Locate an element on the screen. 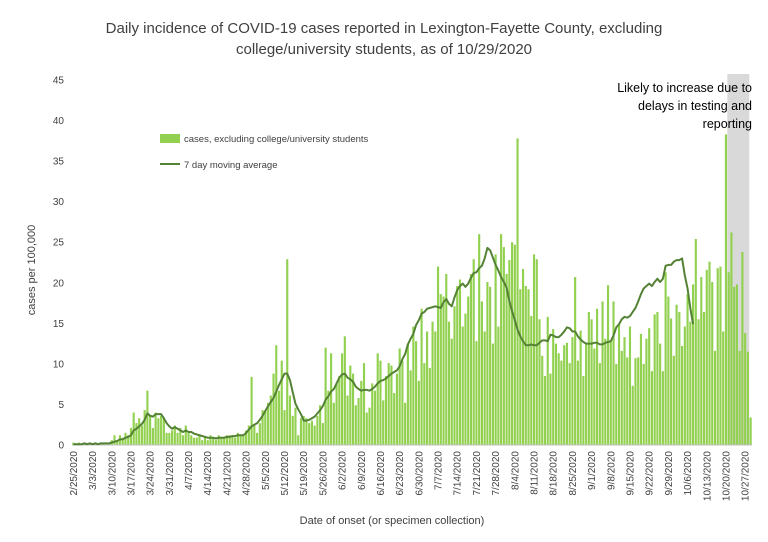 Image resolution: width=768 pixels, height=542 pixels. y-axis-ticks: 0 5 10 15 20 25 30 35 40 45 is located at coordinates (59, 264).